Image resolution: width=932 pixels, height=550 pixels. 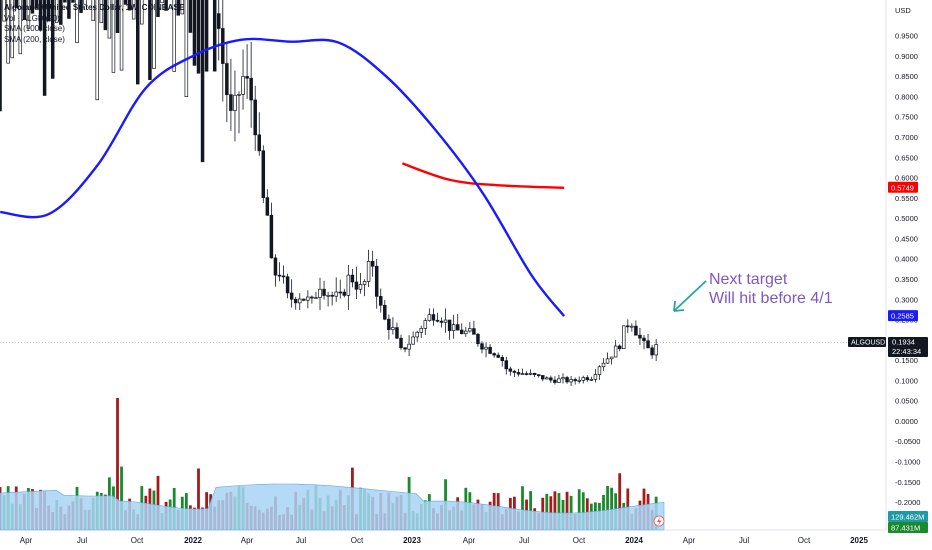 I want to click on sma200-badge-text: 0.5749, so click(x=902, y=187).